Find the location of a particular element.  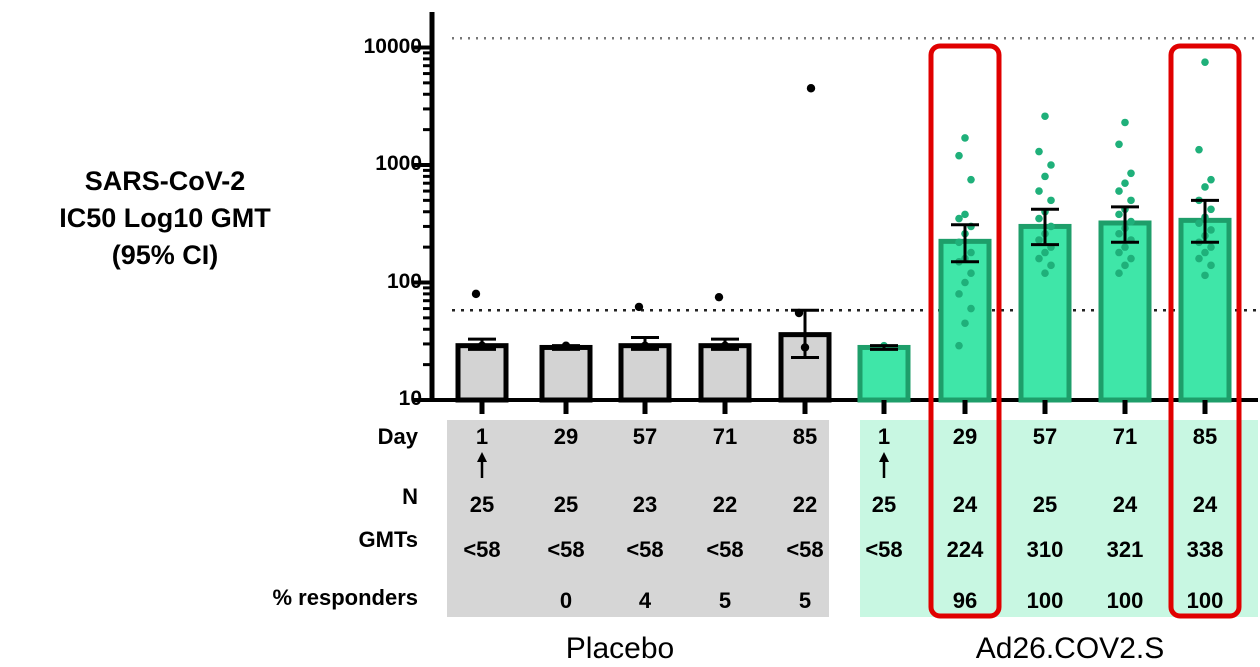

row-label-responders: % responders is located at coordinates (345, 597).